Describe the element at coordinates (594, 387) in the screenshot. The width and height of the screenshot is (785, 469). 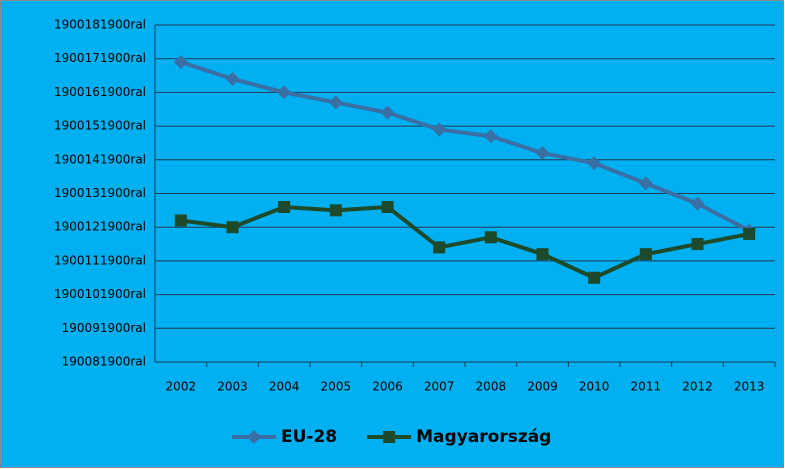
I see `x-tick-label: 2010` at that location.